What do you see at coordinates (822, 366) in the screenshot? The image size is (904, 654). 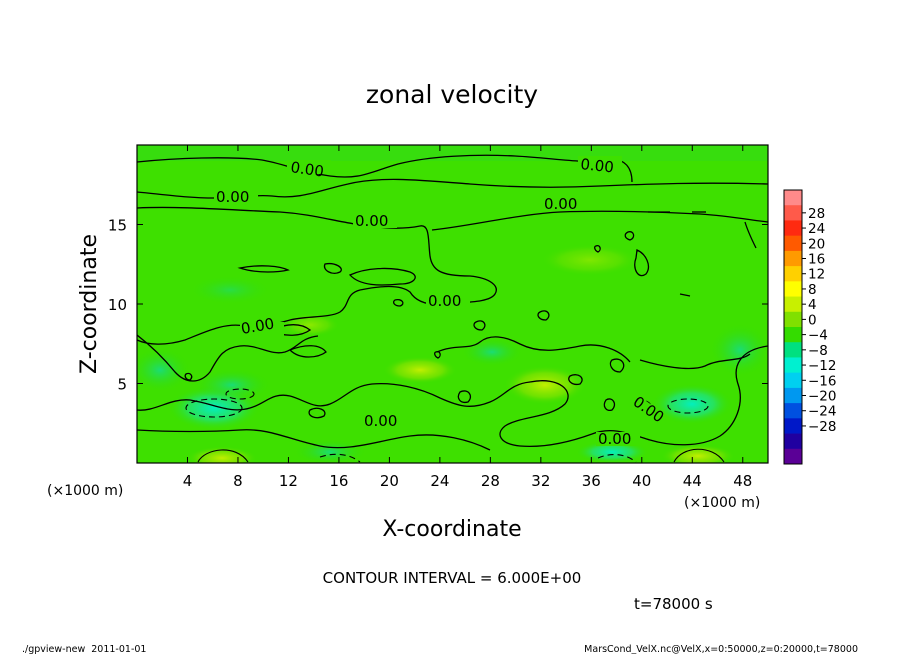 I see `colorbar-label: −12` at bounding box center [822, 366].